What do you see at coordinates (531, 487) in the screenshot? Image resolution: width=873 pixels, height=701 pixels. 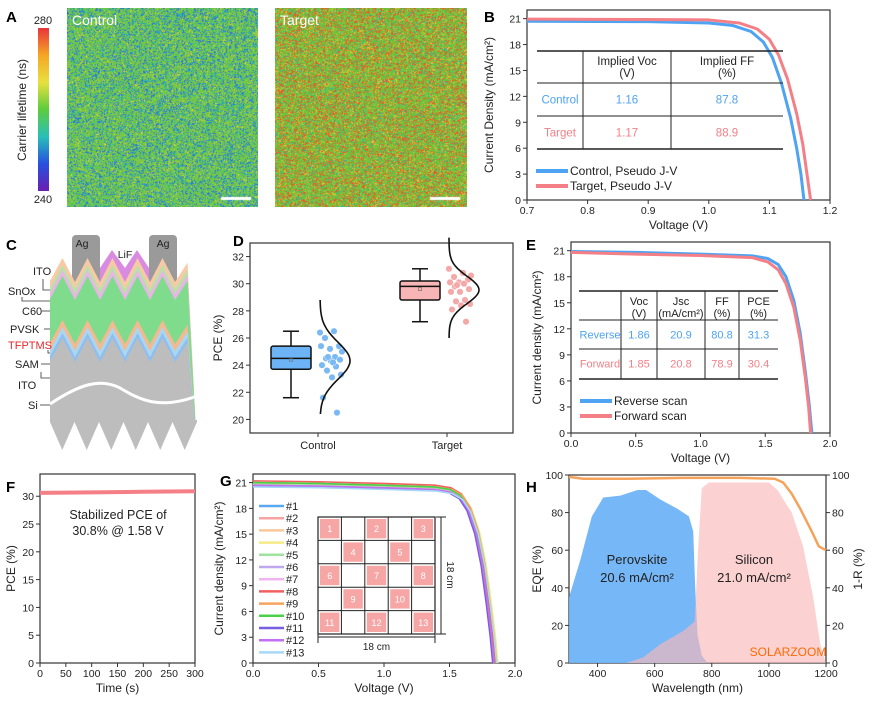 I see `panel-label-H: H` at bounding box center [531, 487].